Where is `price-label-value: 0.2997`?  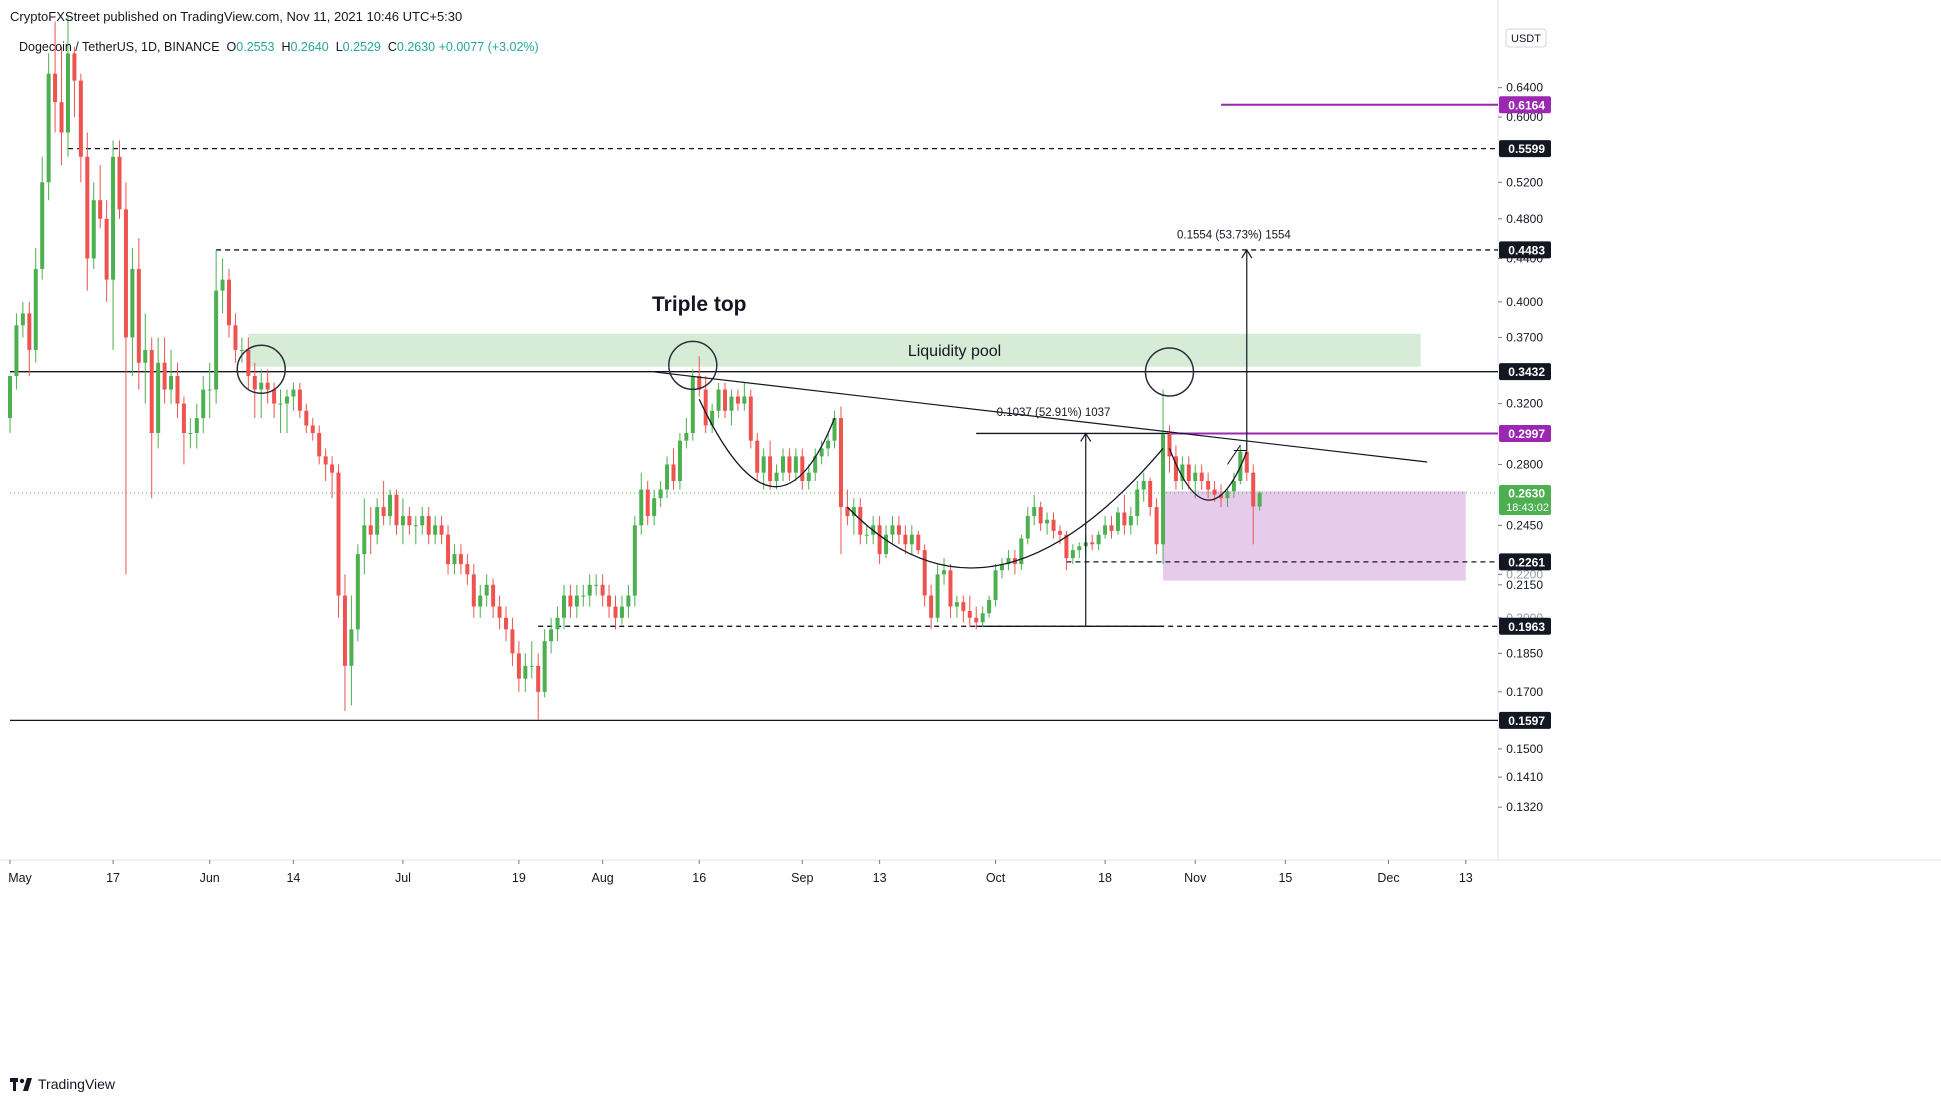
price-label-value: 0.2997 is located at coordinates (1526, 434).